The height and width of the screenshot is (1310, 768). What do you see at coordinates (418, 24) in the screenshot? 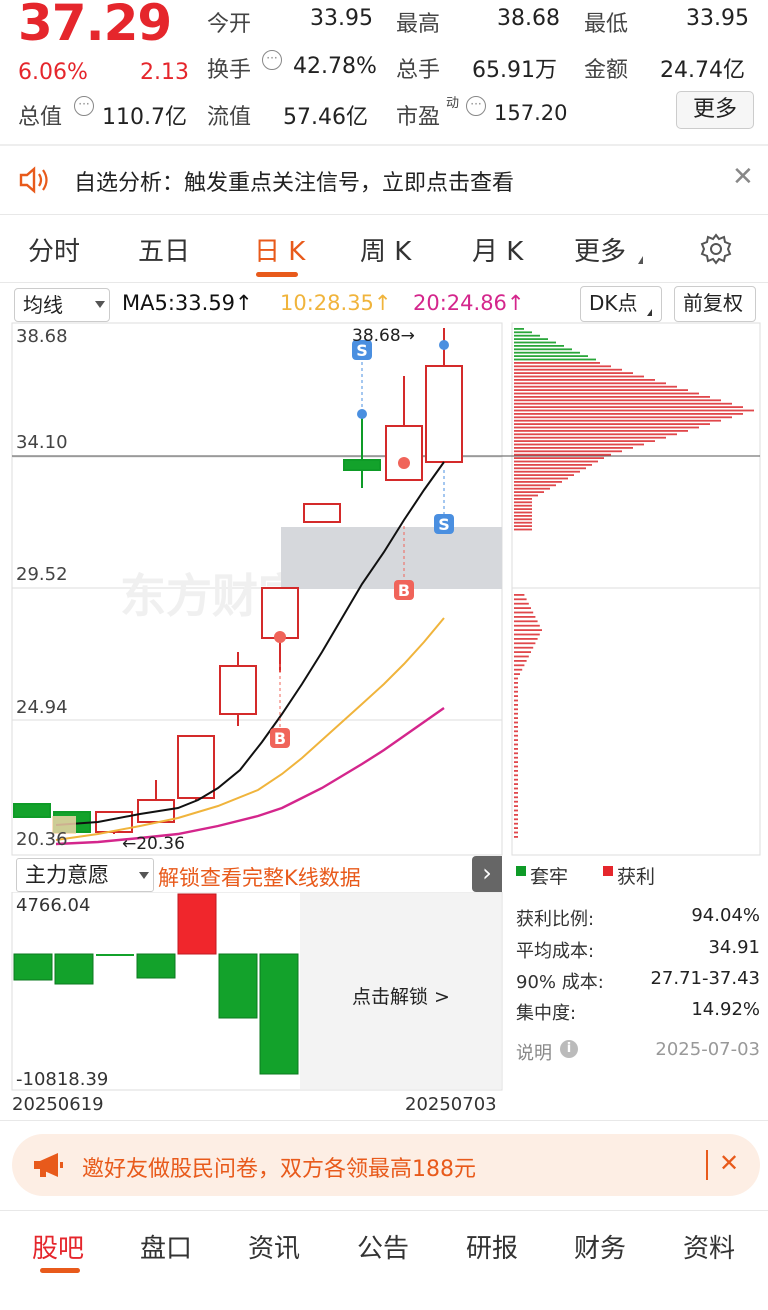
I see `high-label: 最高` at bounding box center [418, 24].